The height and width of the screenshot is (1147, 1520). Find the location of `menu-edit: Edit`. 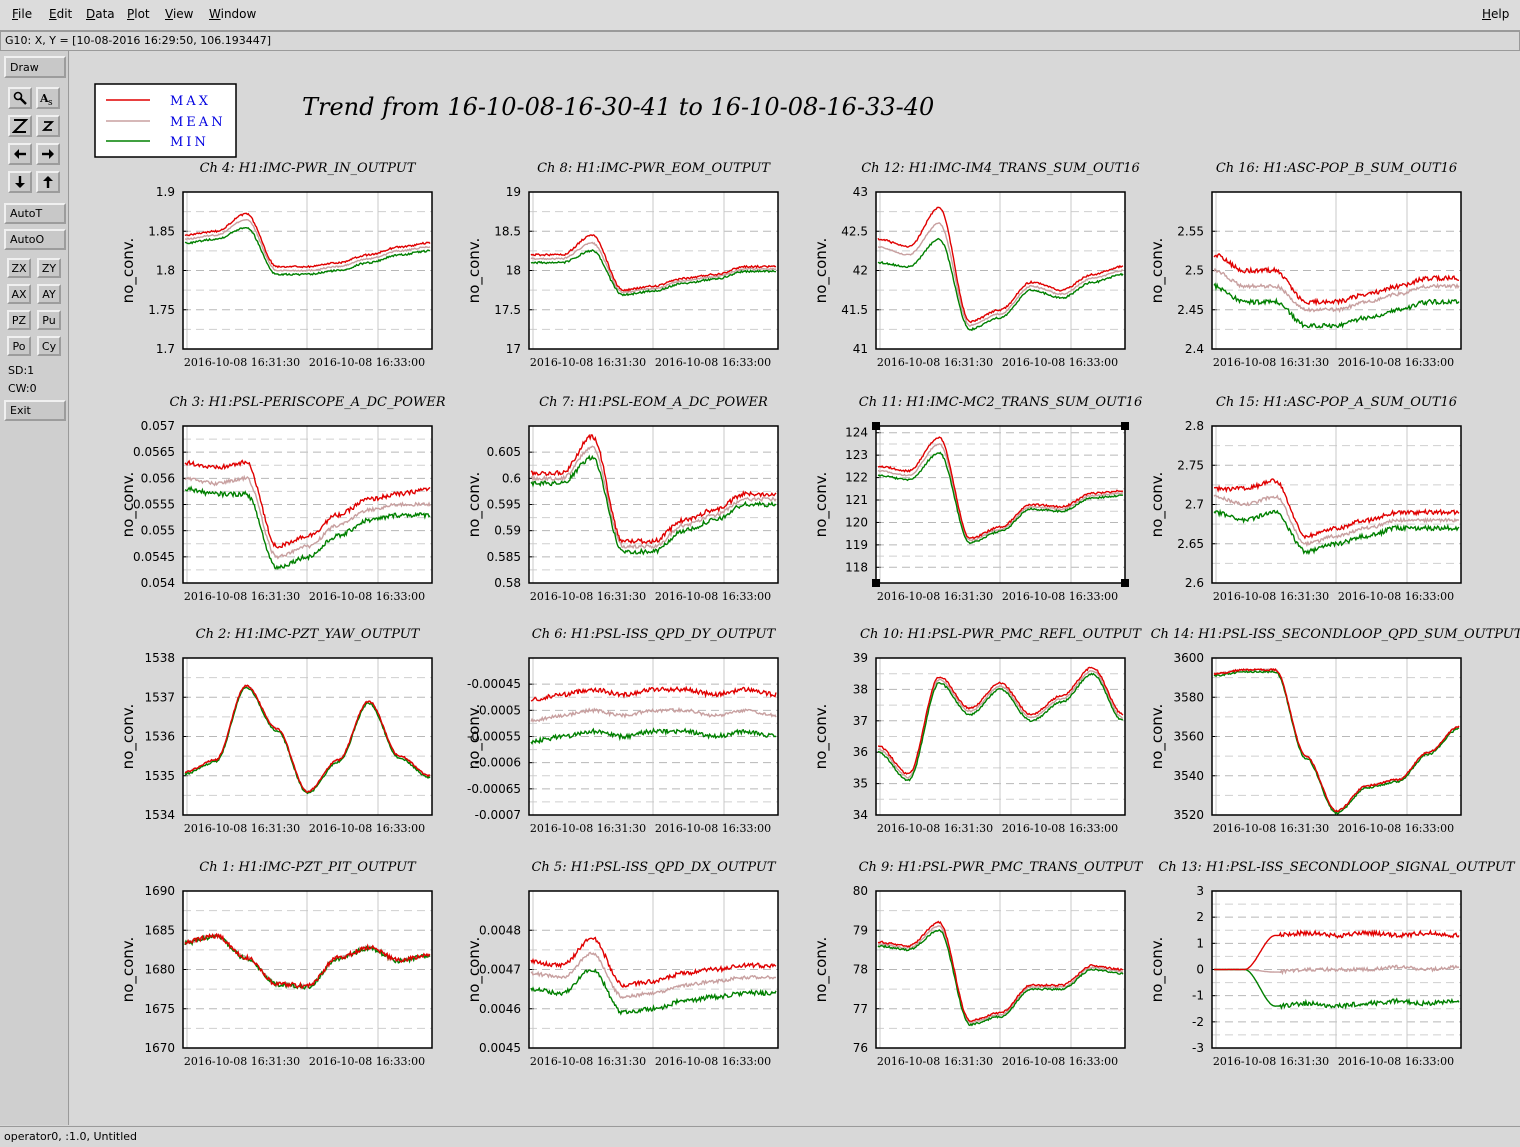

menu-edit: Edit is located at coordinates (61, 14).